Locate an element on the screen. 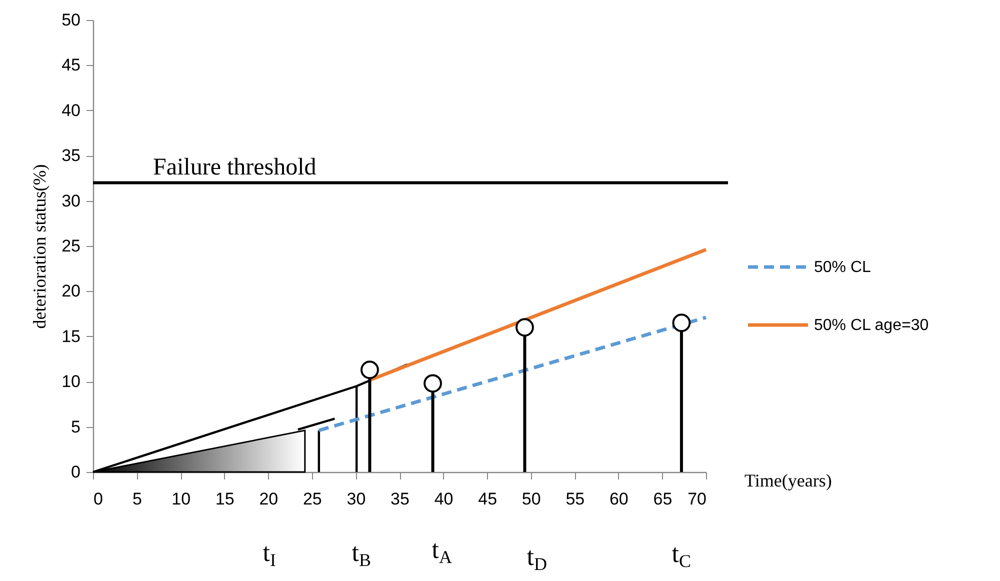  x-tick-label: 15 is located at coordinates (224, 499).